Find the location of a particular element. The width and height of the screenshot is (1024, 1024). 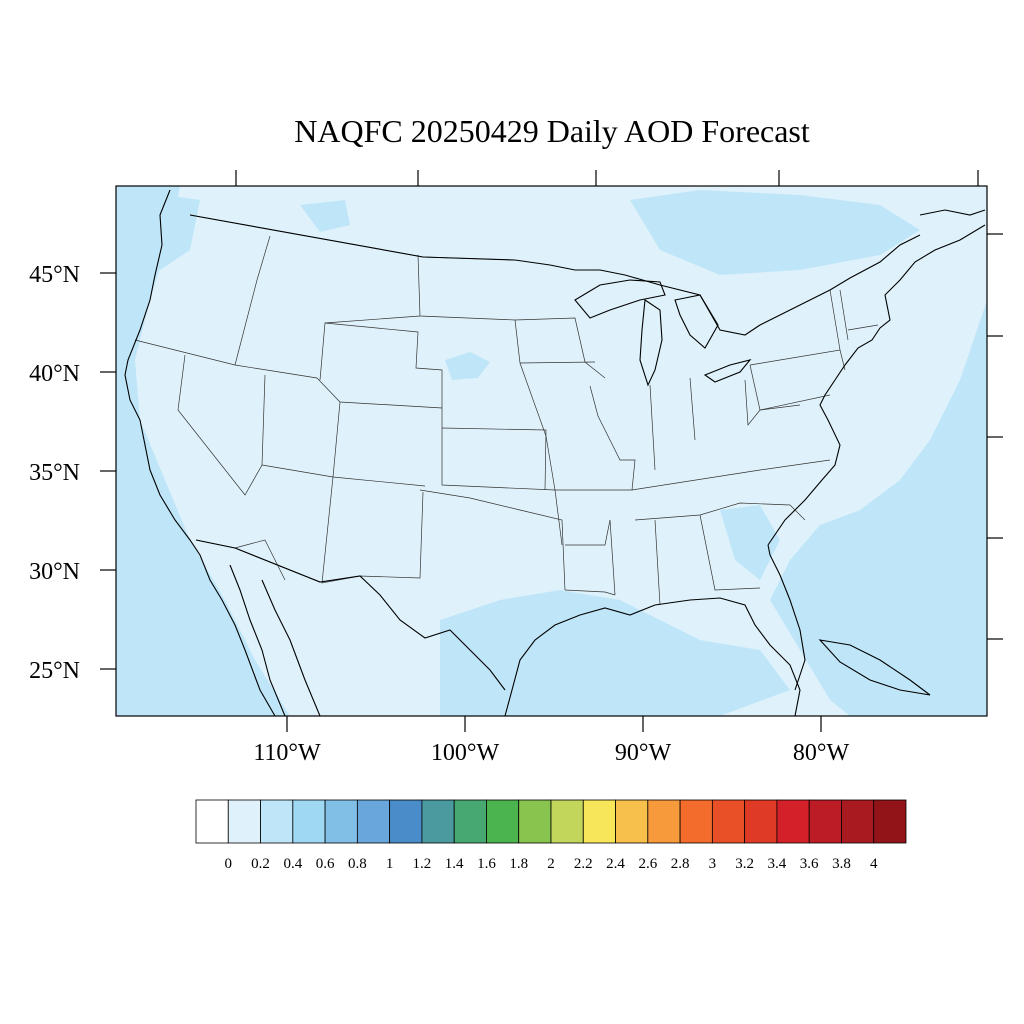

longitude-labels: 110°W 100°W 90°W 80°W is located at coordinates (551, 753).